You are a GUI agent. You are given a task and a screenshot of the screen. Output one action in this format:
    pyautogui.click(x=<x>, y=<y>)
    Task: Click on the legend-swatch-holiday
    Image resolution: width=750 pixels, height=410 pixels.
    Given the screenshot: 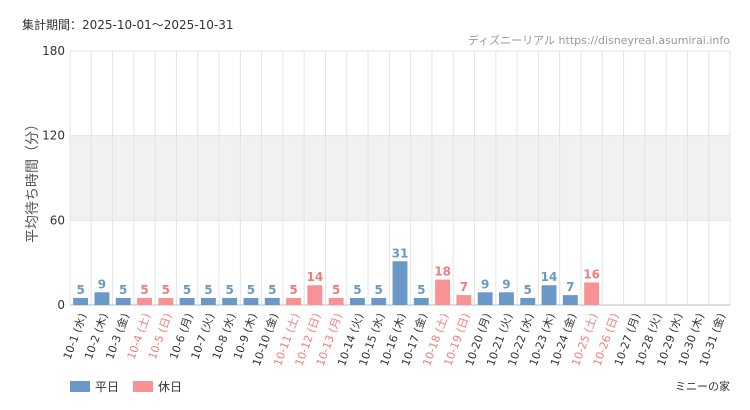 What is the action you would take?
    pyautogui.click(x=143, y=386)
    